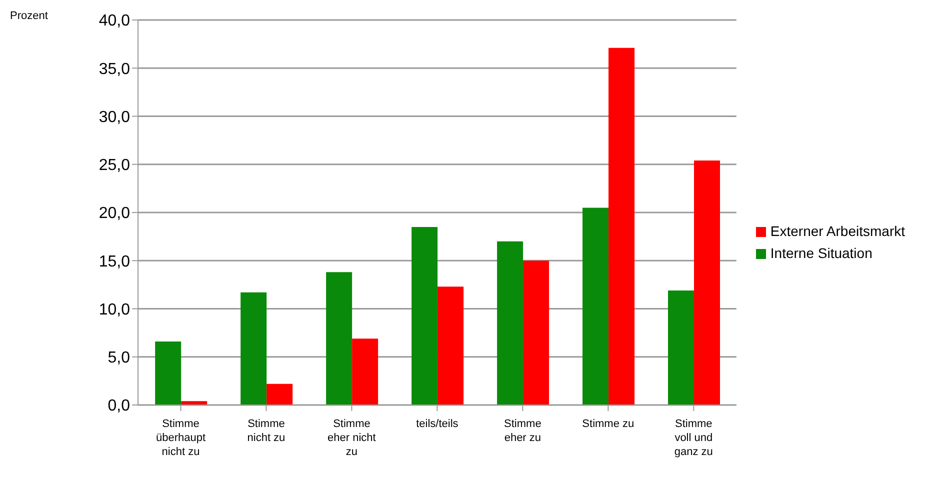 This screenshot has height=483, width=933. What do you see at coordinates (114, 165) in the screenshot?
I see `y-tick-label: 25,0` at bounding box center [114, 165].